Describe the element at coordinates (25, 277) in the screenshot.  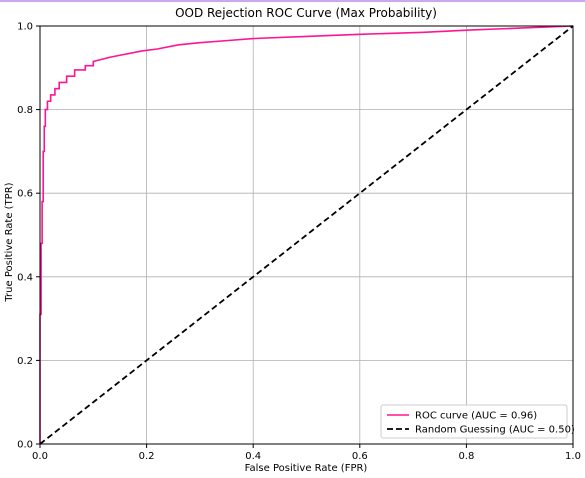
I see `y-tick-label: 0.4` at that location.